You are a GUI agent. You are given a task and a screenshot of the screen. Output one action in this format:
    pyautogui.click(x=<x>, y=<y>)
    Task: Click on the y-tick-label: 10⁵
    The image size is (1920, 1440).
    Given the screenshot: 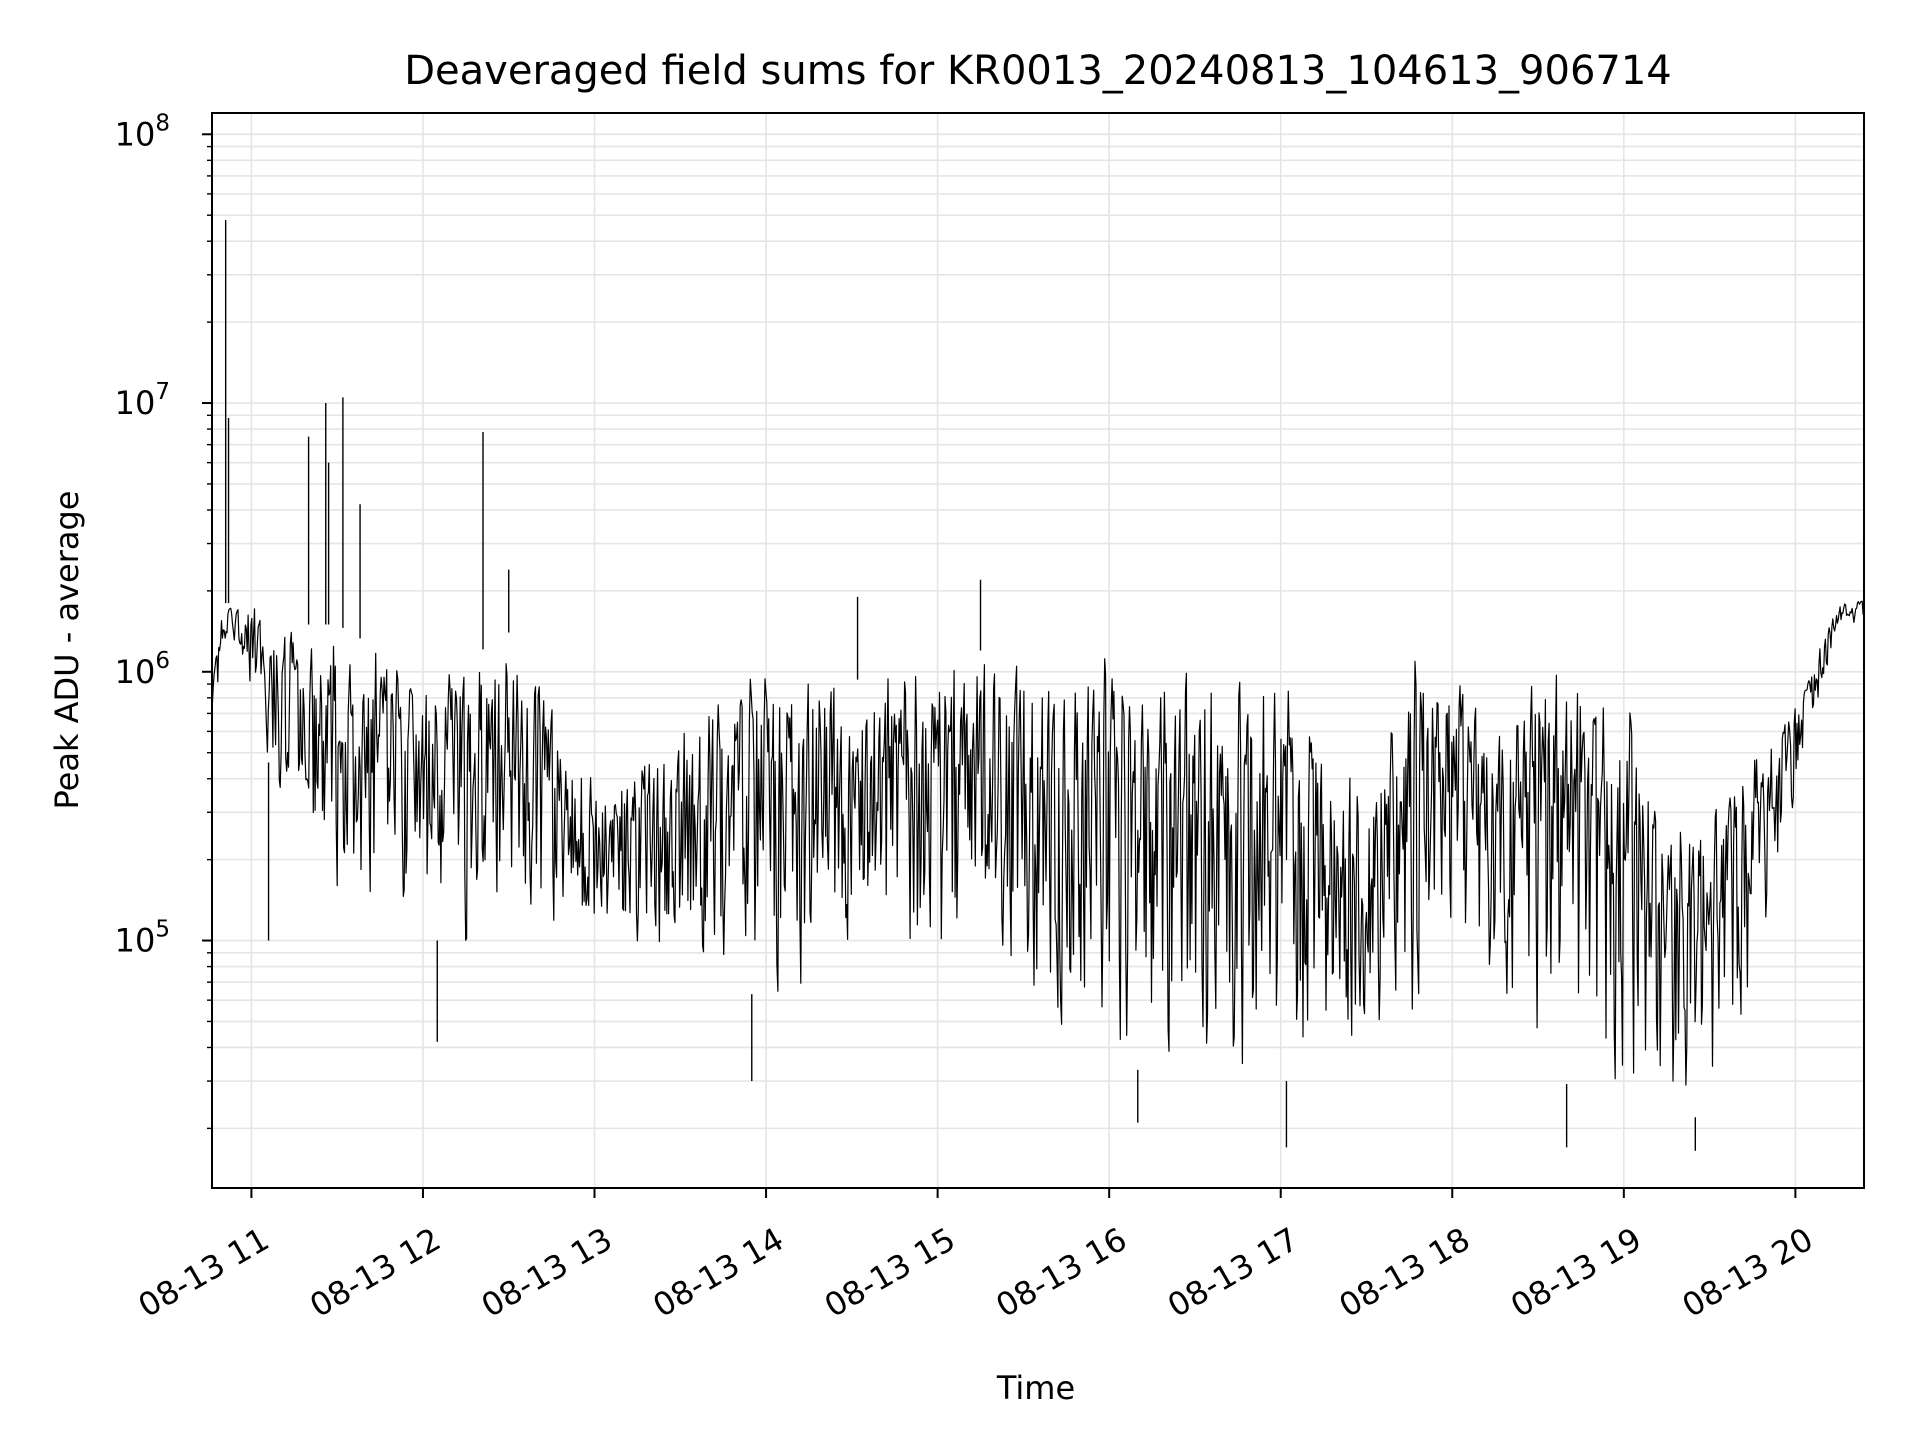 What is the action you would take?
    pyautogui.click(x=142, y=938)
    